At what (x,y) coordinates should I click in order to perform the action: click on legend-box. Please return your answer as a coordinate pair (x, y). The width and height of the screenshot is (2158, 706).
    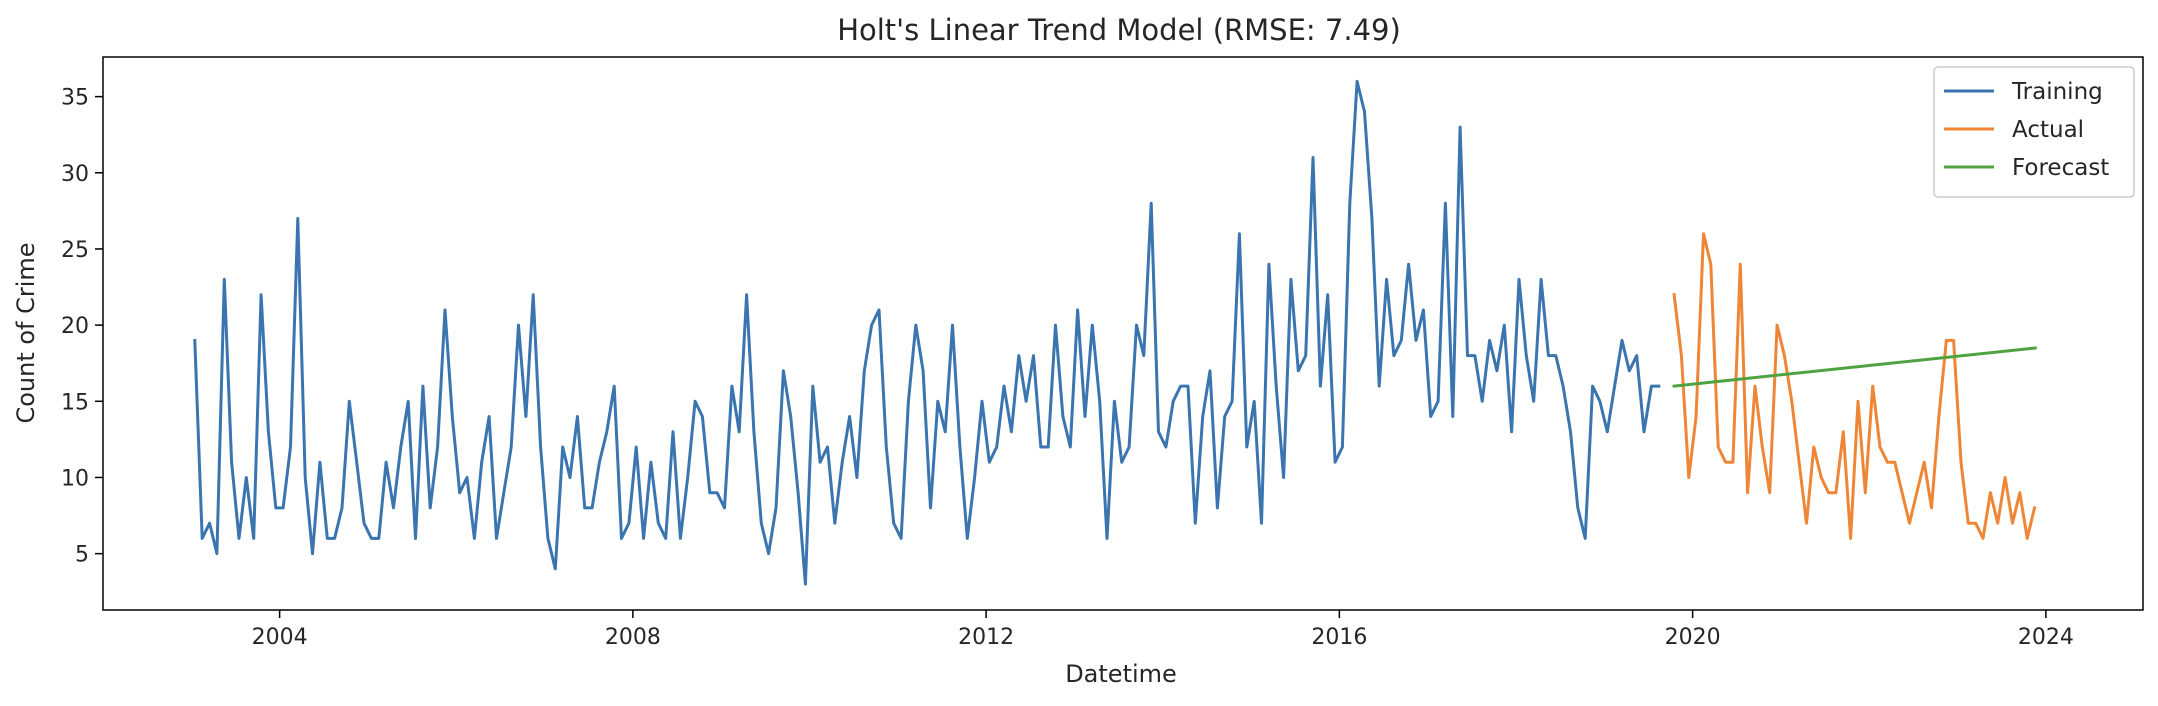
    Looking at the image, I should click on (2034, 132).